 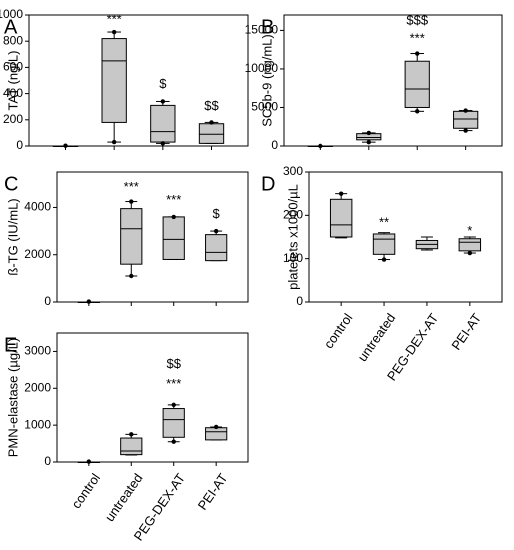 What do you see at coordinates (213, 492) in the screenshot?
I see `x-category-label: PEI-AT` at bounding box center [213, 492].